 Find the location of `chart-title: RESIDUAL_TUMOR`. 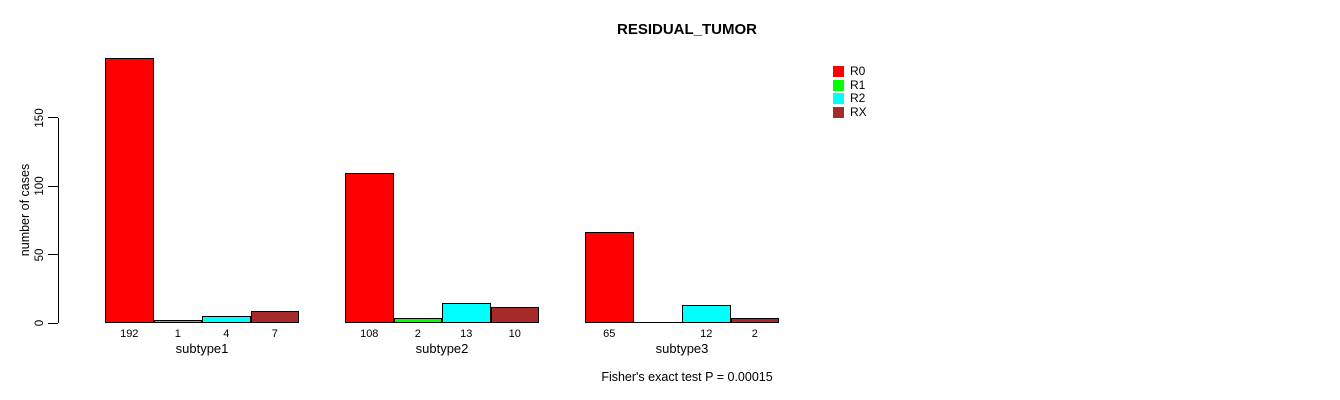

chart-title: RESIDUAL_TUMOR is located at coordinates (687, 29).